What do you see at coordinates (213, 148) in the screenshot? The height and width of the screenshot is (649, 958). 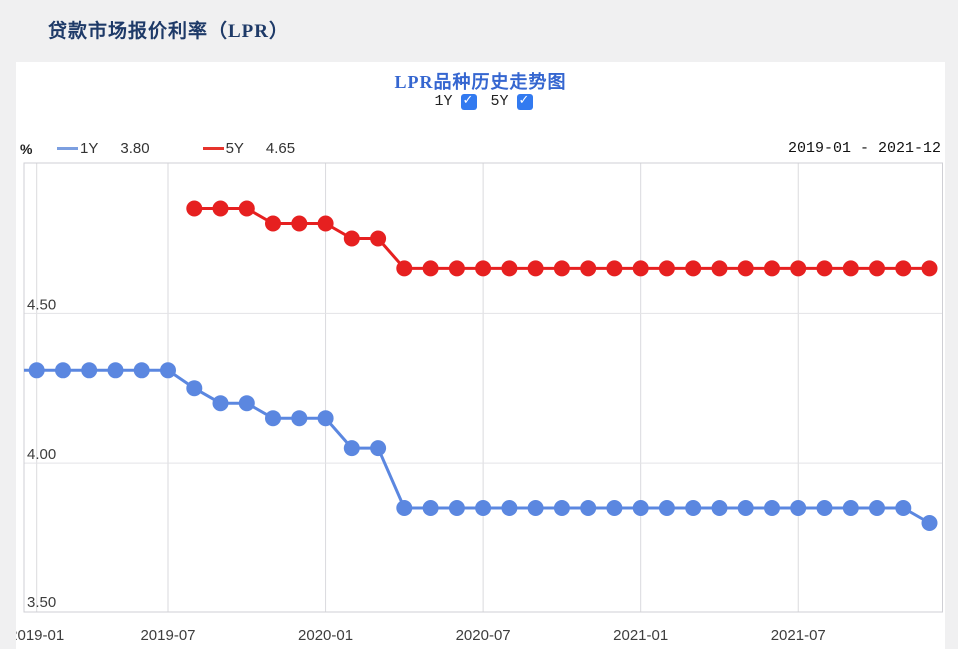 I see `legend-swatch-5Y` at bounding box center [213, 148].